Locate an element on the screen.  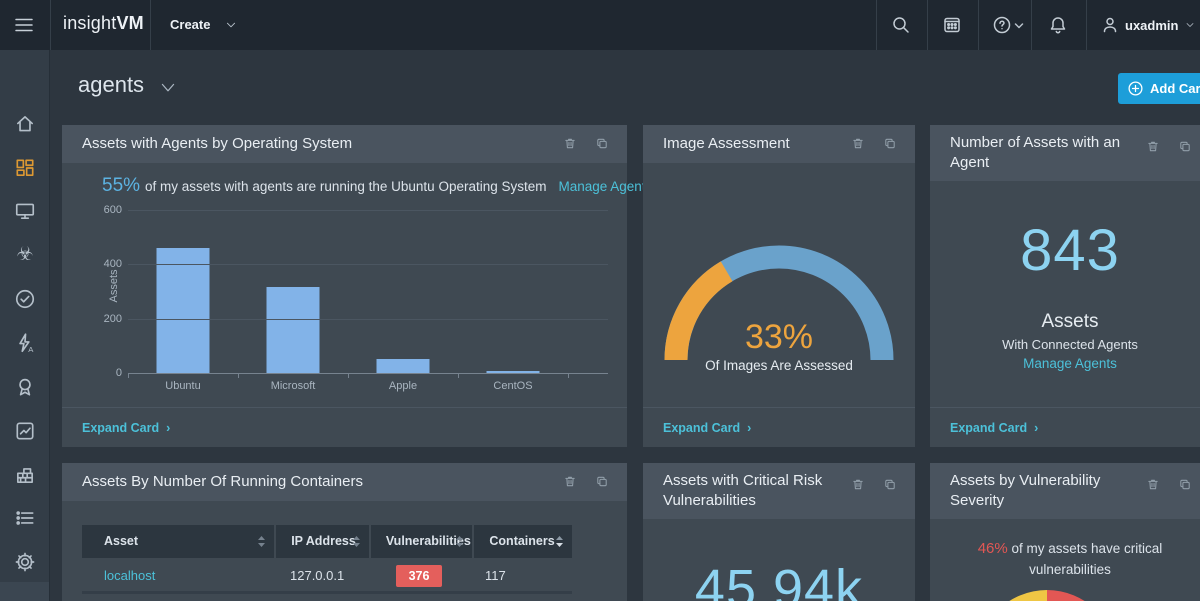
create-button: Create is located at coordinates (204, 24).